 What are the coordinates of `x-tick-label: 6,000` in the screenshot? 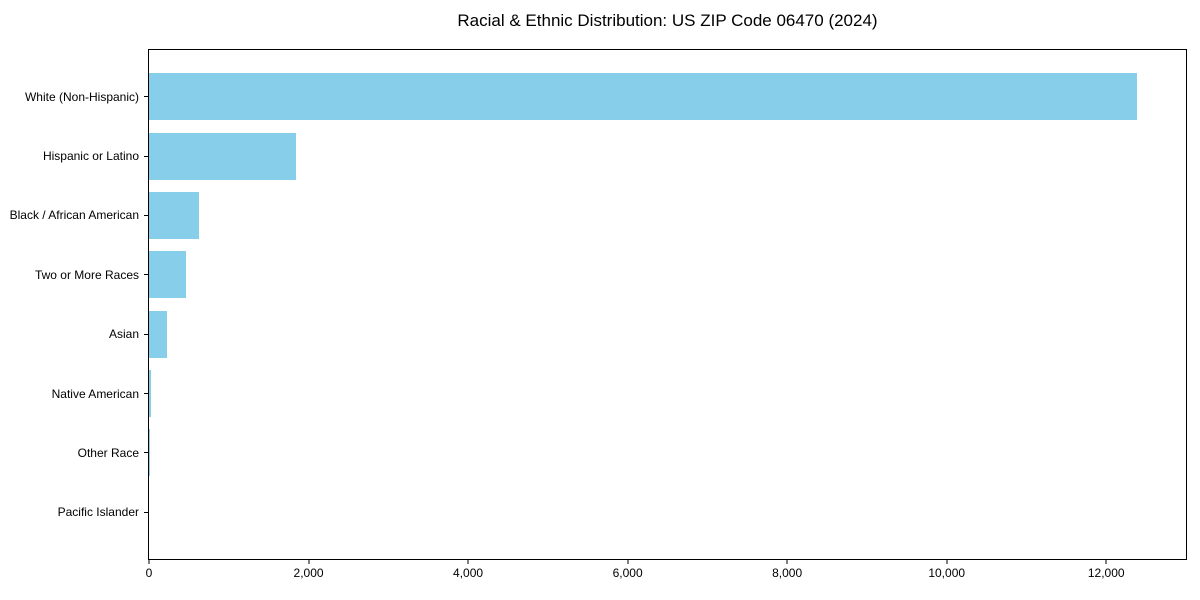 It's located at (627, 573).